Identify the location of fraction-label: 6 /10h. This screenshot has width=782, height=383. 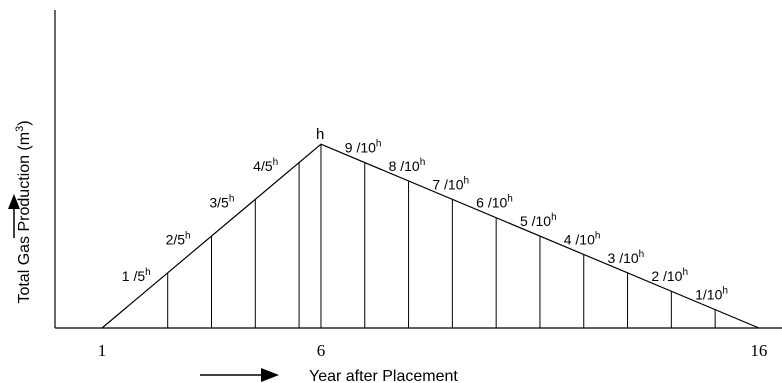
(494, 202).